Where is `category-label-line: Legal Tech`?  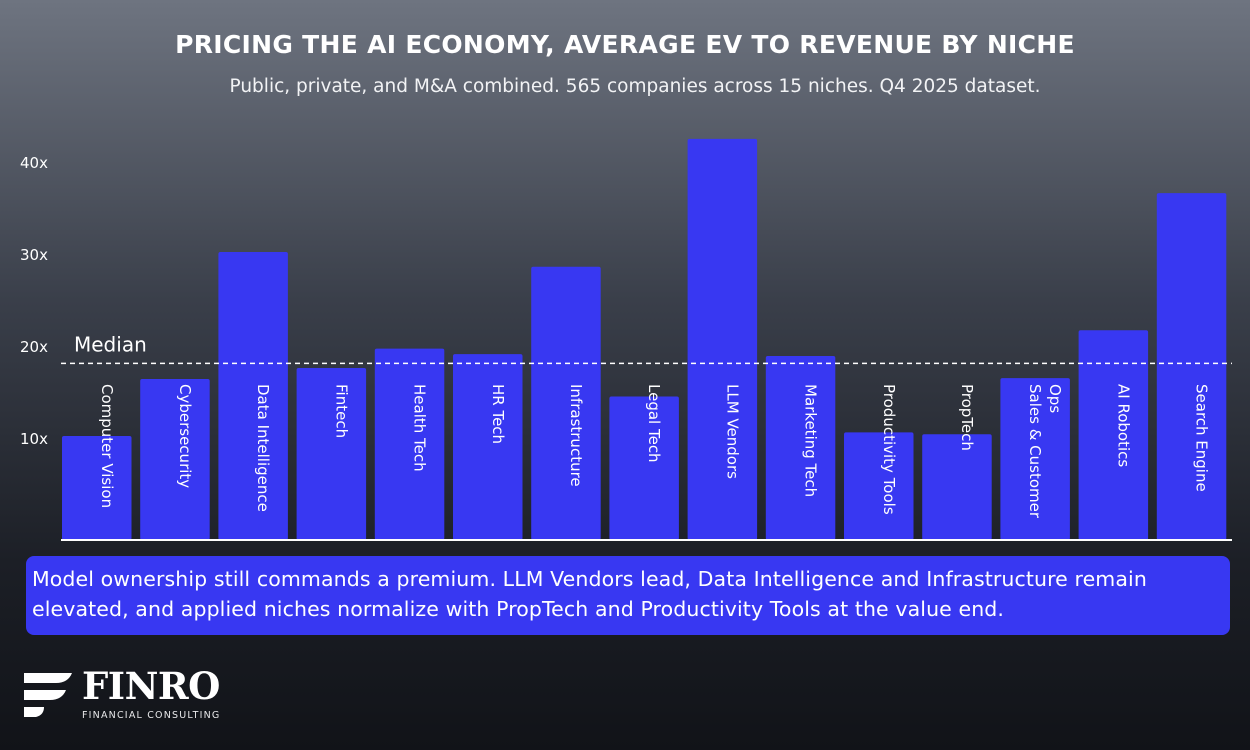 category-label-line: Legal Tech is located at coordinates (654, 423).